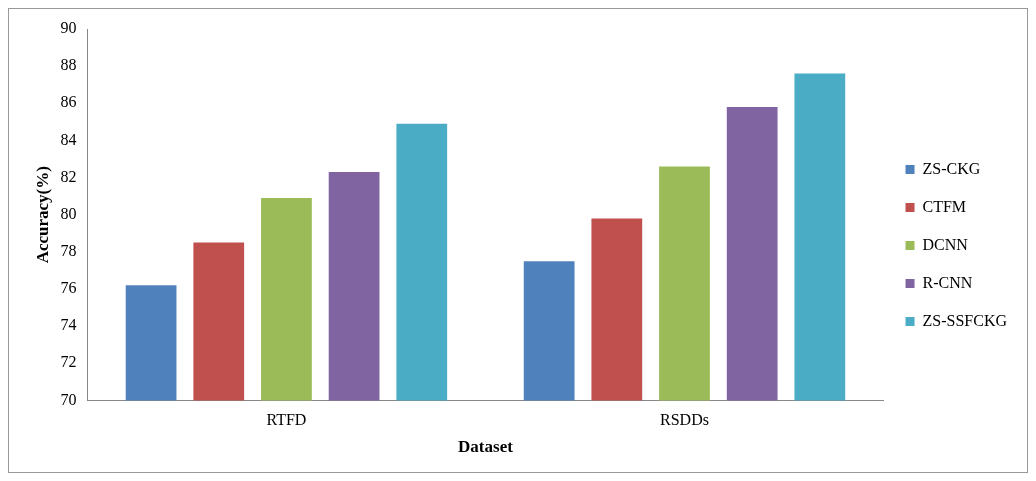 The width and height of the screenshot is (1036, 481). Describe the element at coordinates (68, 399) in the screenshot. I see `y-tick-label: 70` at that location.